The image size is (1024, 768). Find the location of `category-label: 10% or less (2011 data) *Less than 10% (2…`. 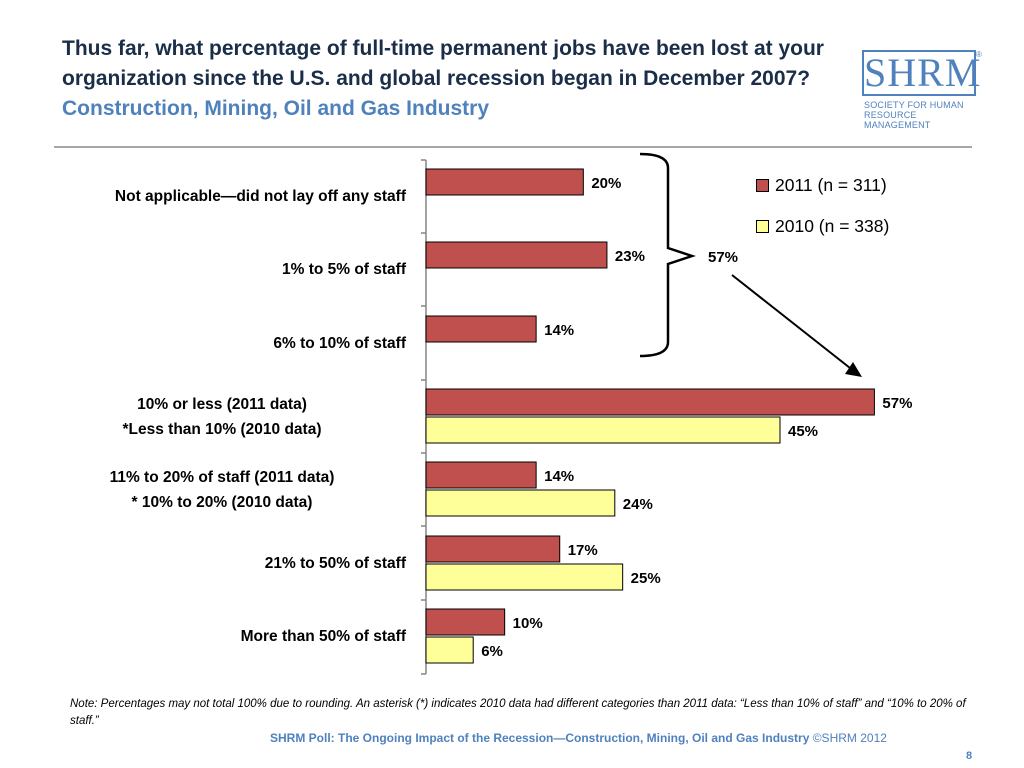

category-label: 10% or less (2011 data) *Less than 10% (2… is located at coordinates (222, 417).